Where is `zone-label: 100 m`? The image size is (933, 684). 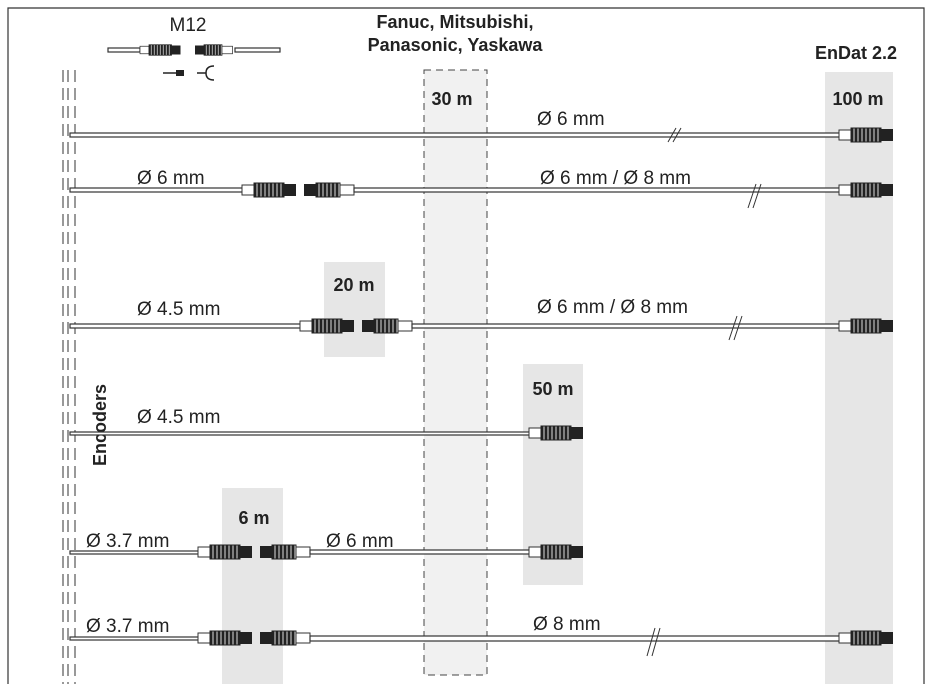 zone-label: 100 m is located at coordinates (857, 99).